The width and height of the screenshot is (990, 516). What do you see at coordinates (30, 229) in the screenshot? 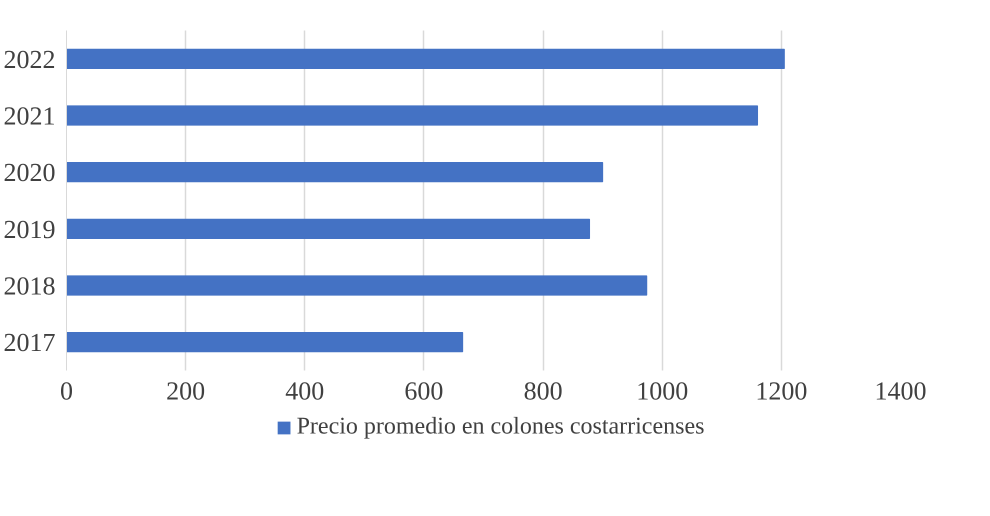
I see `y-tick-label: 2019` at bounding box center [30, 229].